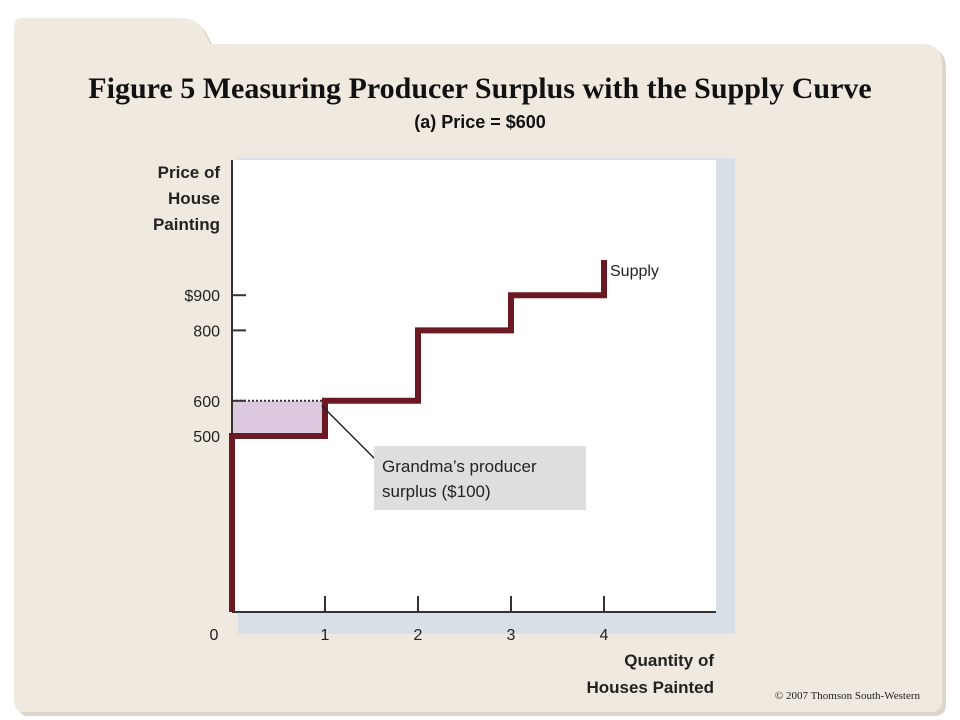 Image resolution: width=960 pixels, height=720 pixels. I want to click on y-axis-label-line-2: House, so click(194, 198).